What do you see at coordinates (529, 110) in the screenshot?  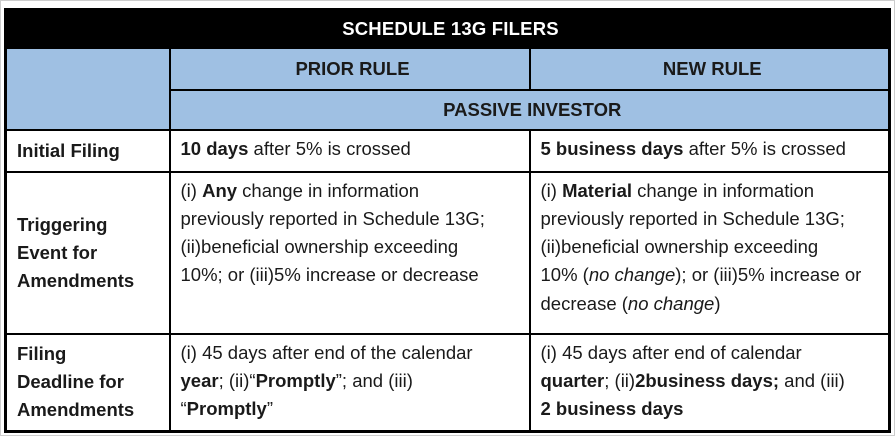 I see `subheader-passive-investor: PASSIVE INVESTOR` at bounding box center [529, 110].